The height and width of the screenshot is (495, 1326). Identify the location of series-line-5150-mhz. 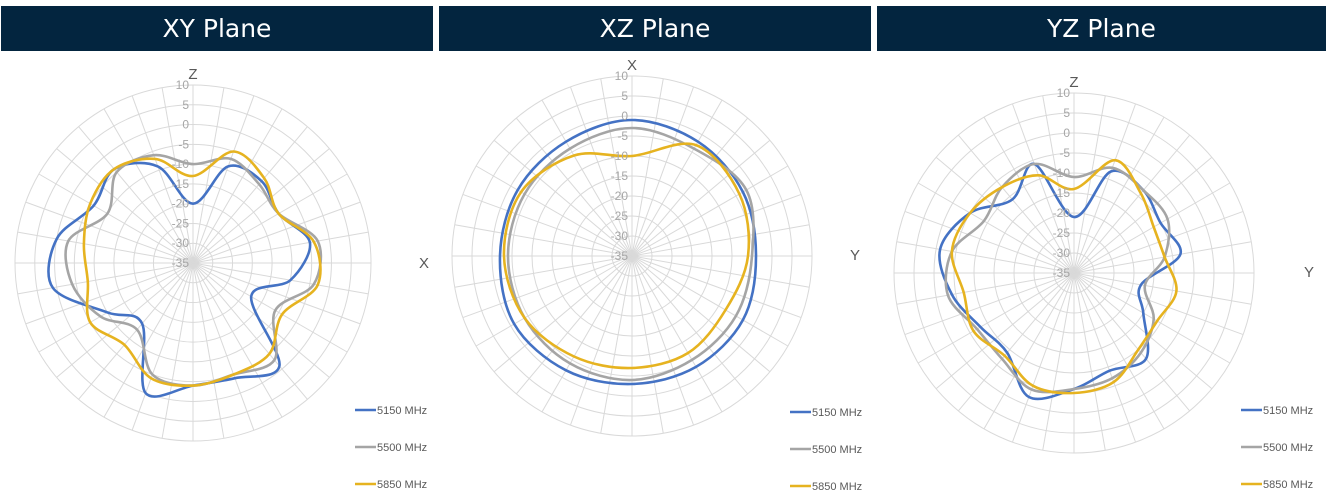
(628, 252).